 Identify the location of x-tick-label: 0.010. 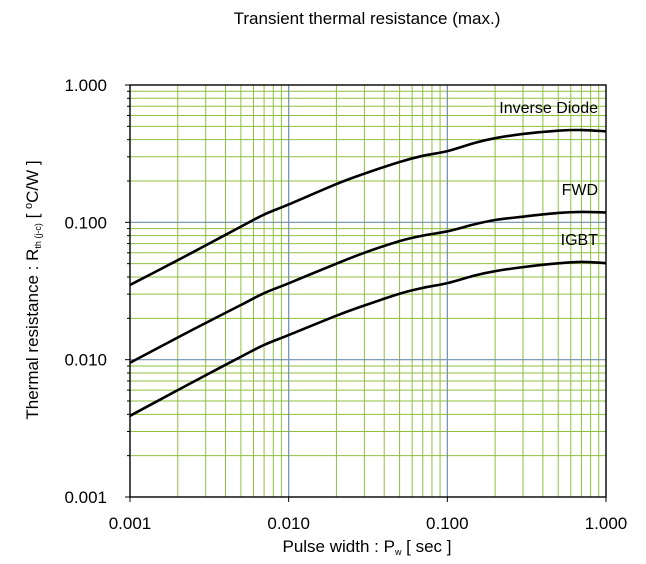
(288, 523).